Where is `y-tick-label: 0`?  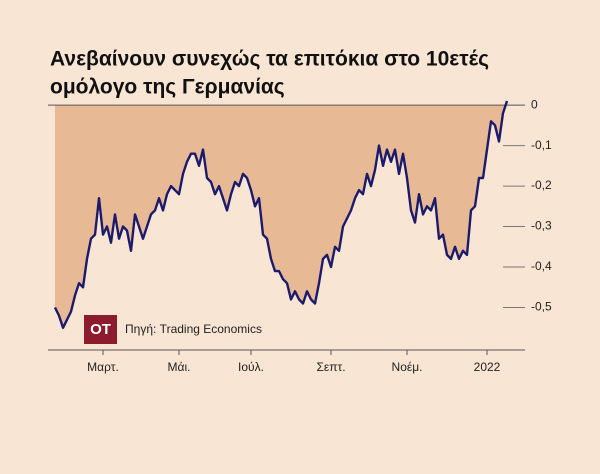
y-tick-label: 0 is located at coordinates (534, 104).